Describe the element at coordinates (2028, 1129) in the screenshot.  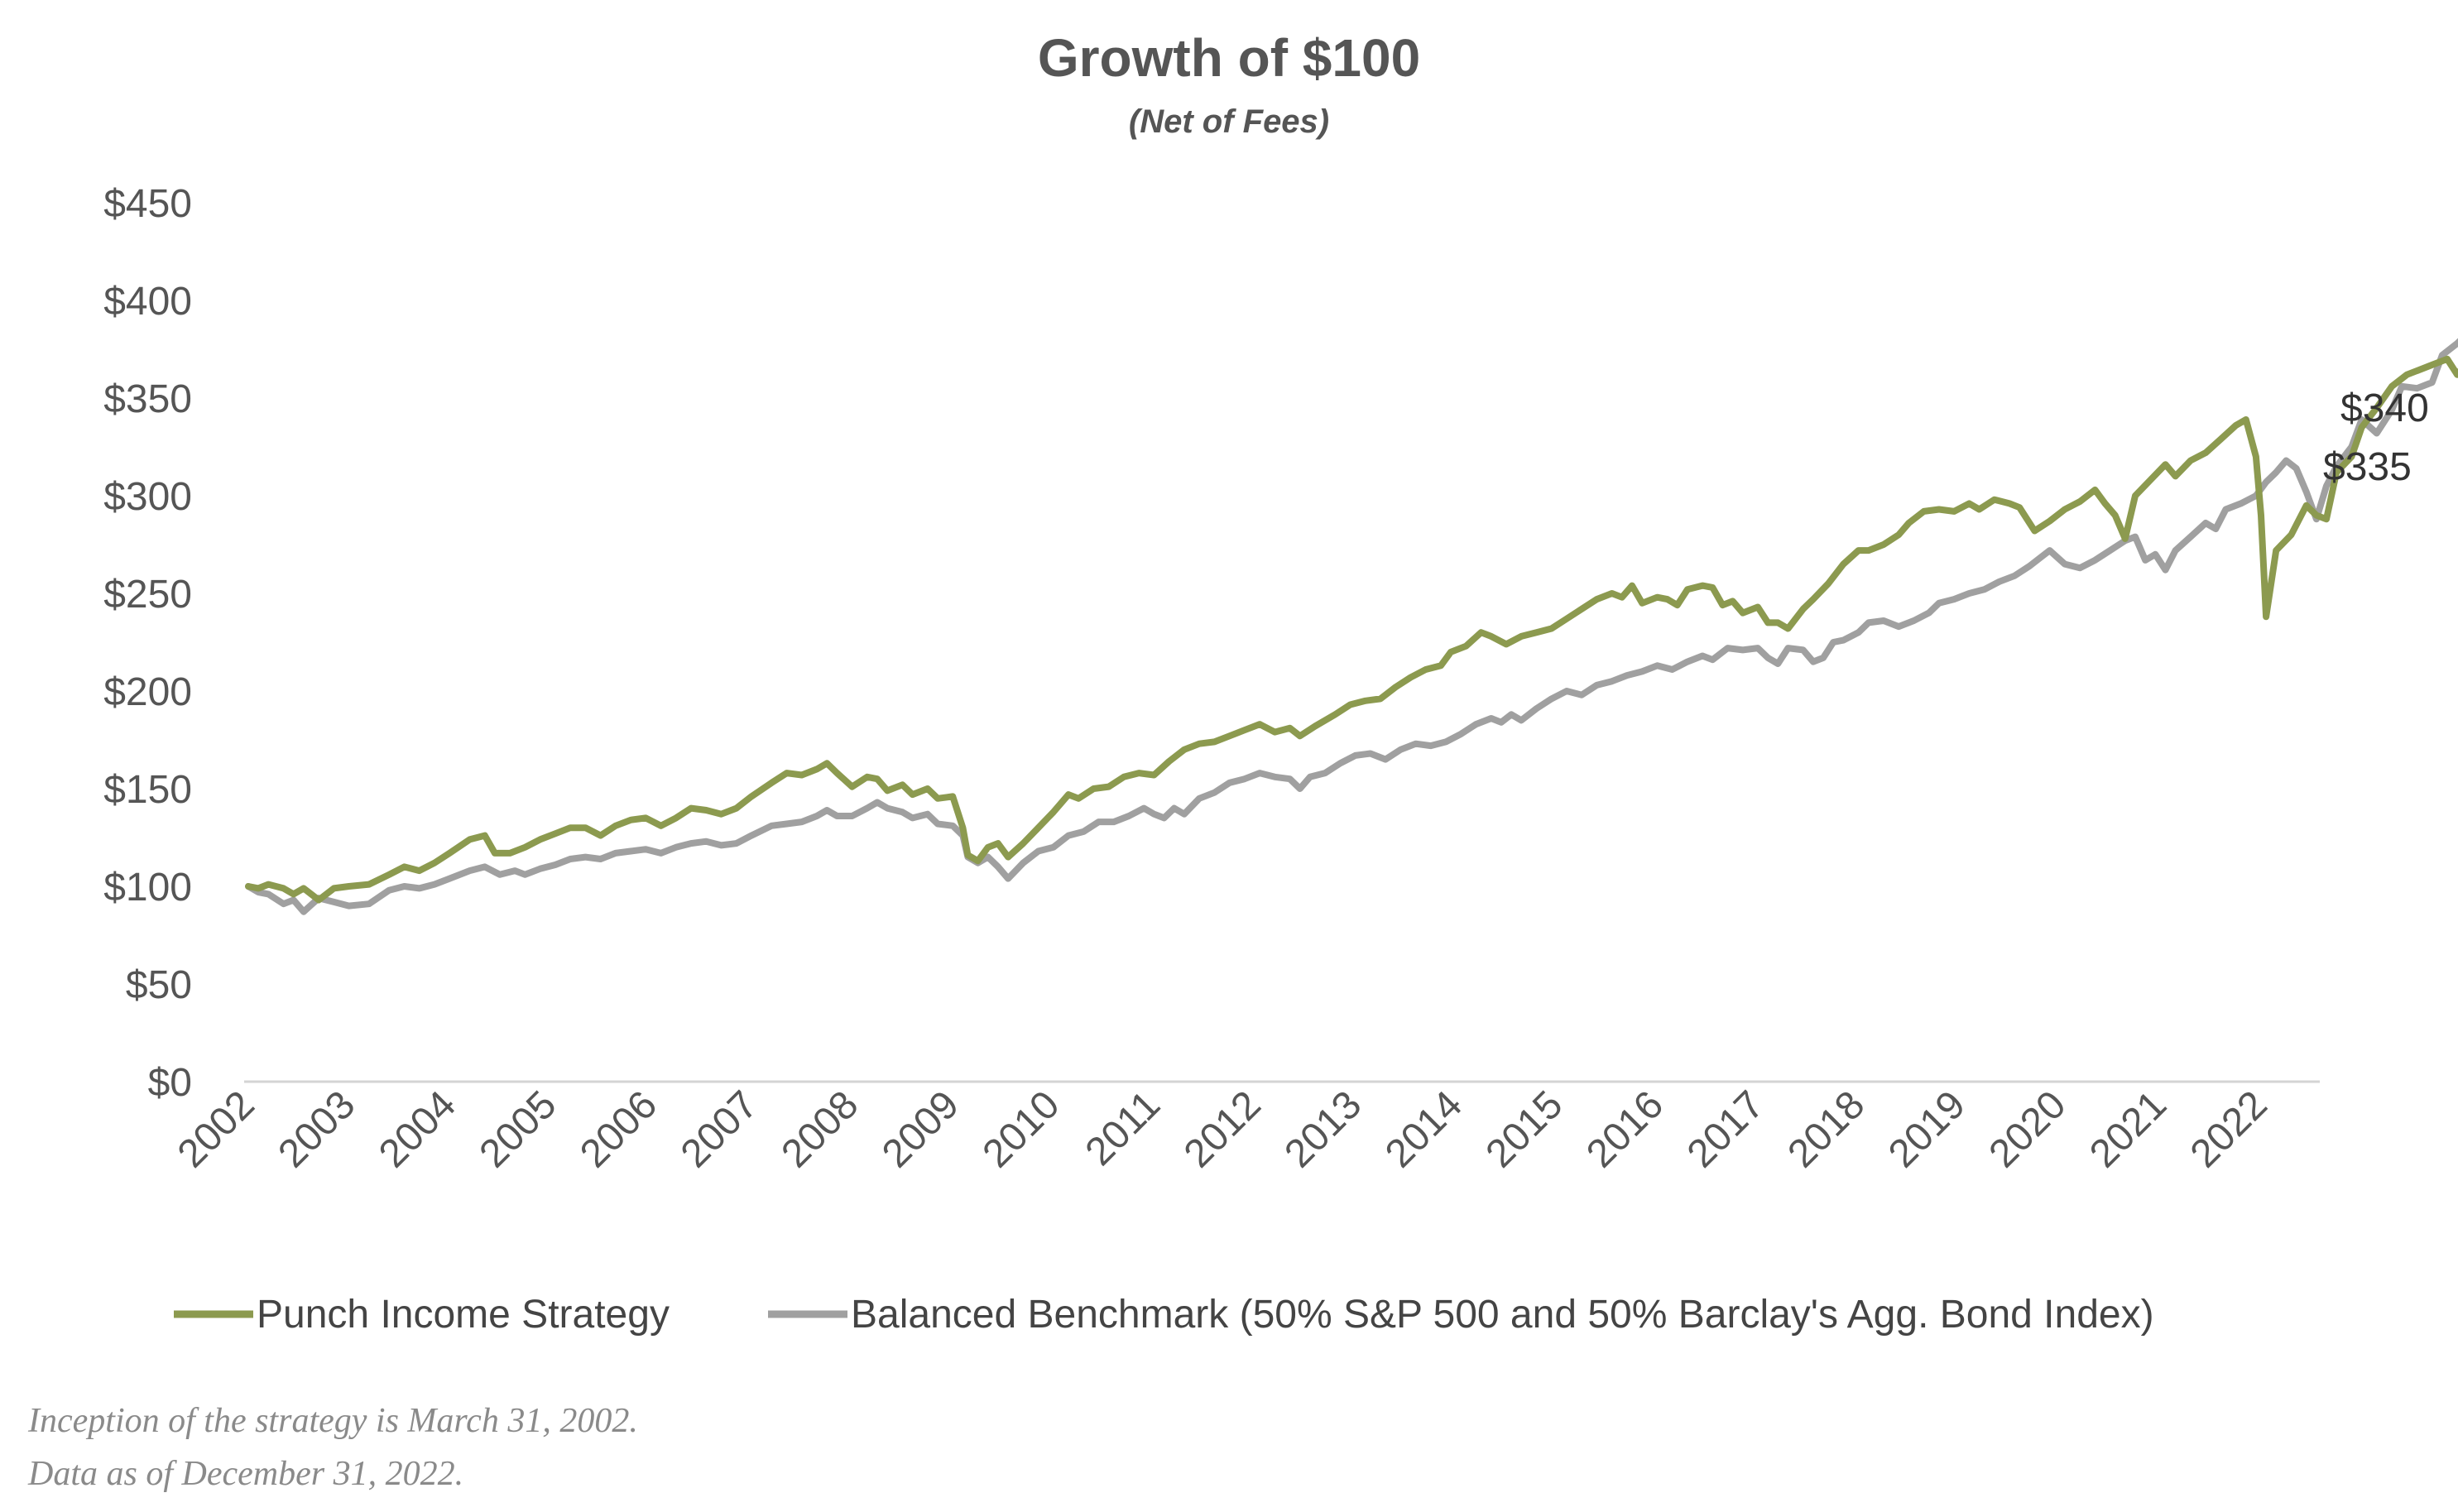
I see `x-tick-label: 2020` at that location.